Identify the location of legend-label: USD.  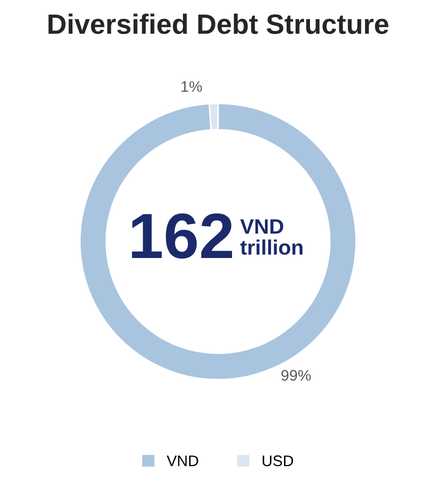
(278, 460).